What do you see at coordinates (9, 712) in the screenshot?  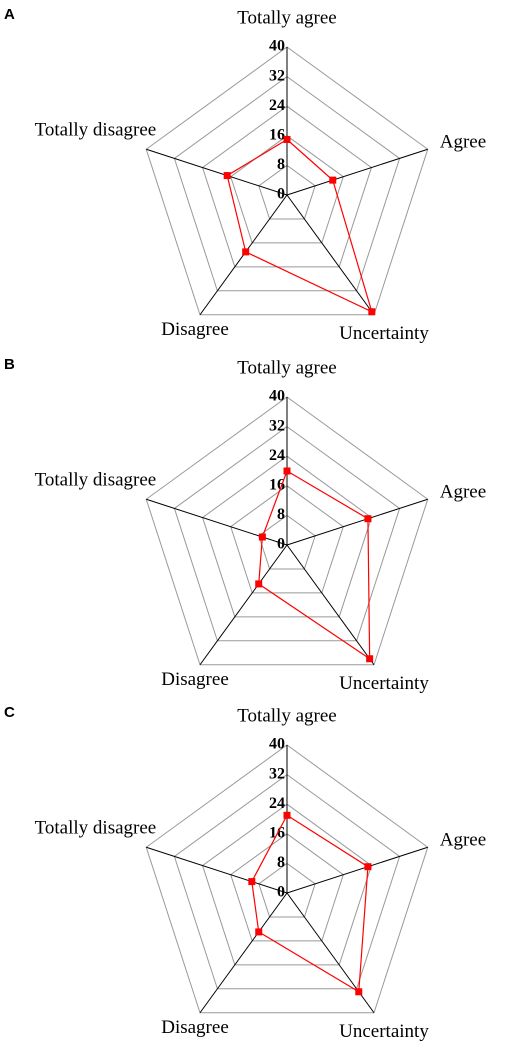 I see `panel-label: C` at bounding box center [9, 712].